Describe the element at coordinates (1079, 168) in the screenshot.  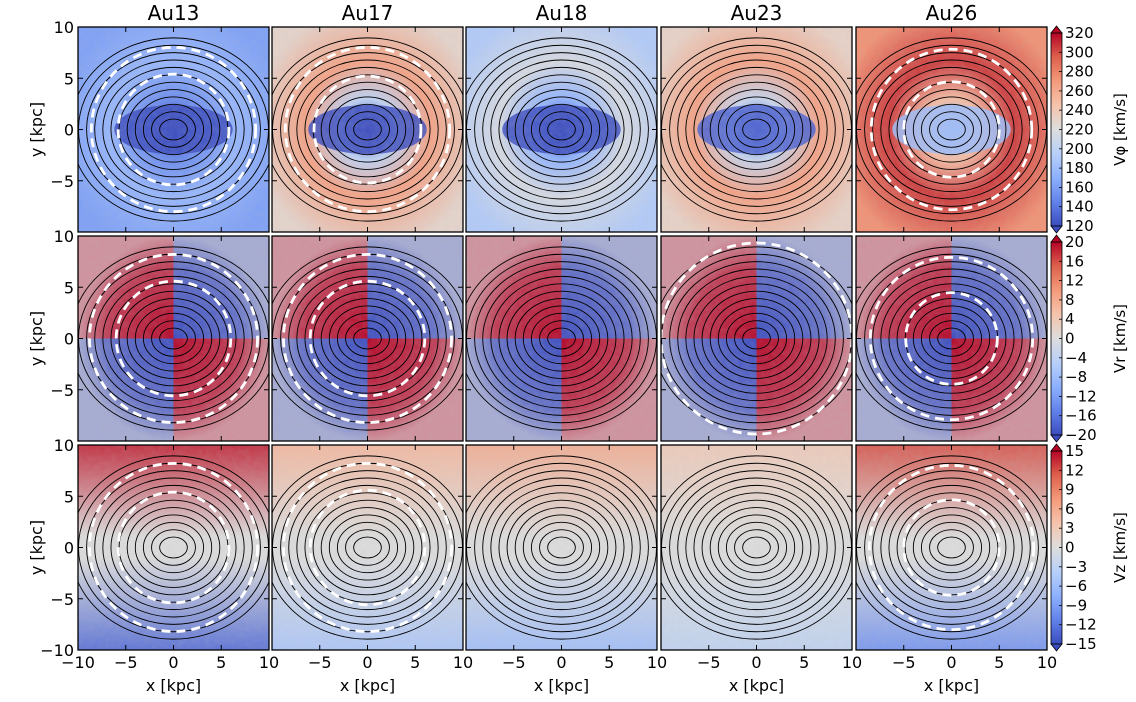
I see `colorbar-tick-label: 180` at that location.